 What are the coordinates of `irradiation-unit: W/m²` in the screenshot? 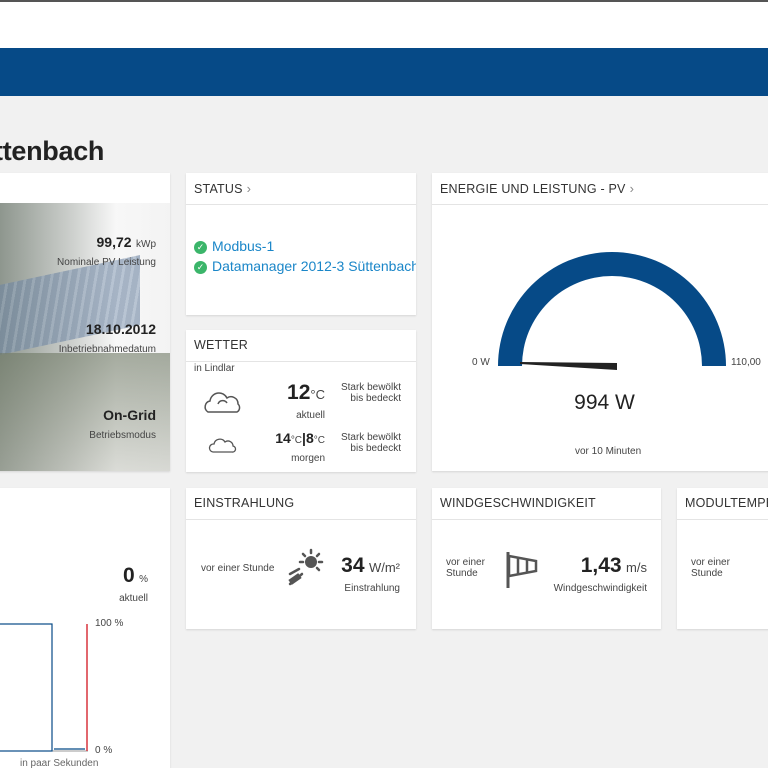 It's located at (384, 567).